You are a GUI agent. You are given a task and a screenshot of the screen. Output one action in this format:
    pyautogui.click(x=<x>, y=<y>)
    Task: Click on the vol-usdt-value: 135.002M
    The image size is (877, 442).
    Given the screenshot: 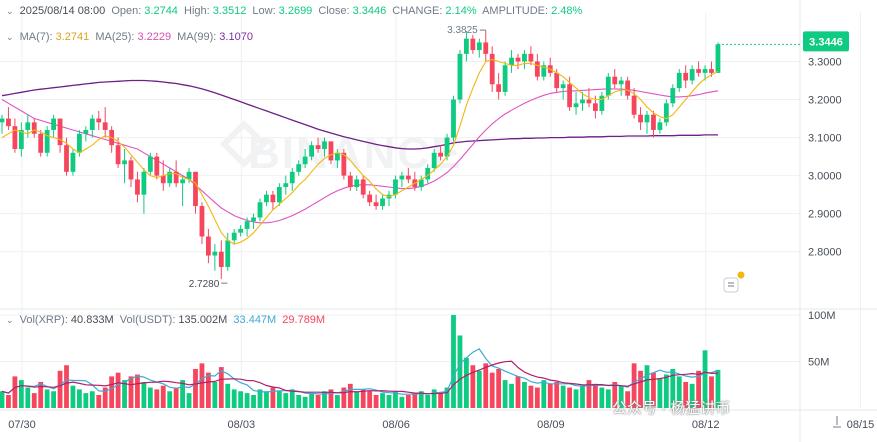 What is the action you would take?
    pyautogui.click(x=203, y=320)
    